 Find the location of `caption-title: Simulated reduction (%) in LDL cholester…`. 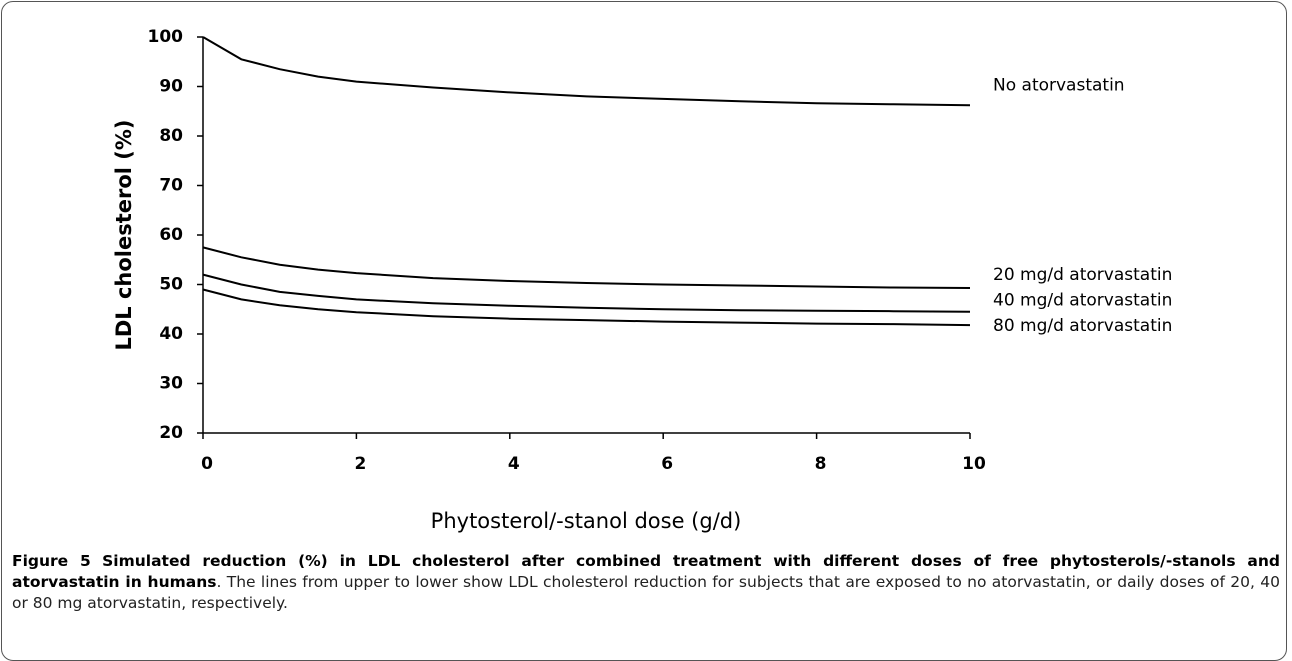

caption-title: Simulated reduction (%) in LDL cholester… is located at coordinates (646, 571).